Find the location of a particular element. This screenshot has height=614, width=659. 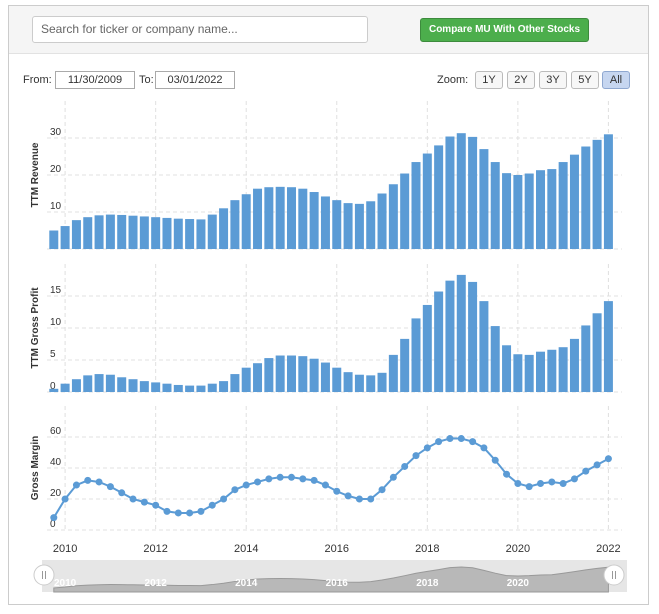

from-date: 11/30/2009 is located at coordinates (95, 80).